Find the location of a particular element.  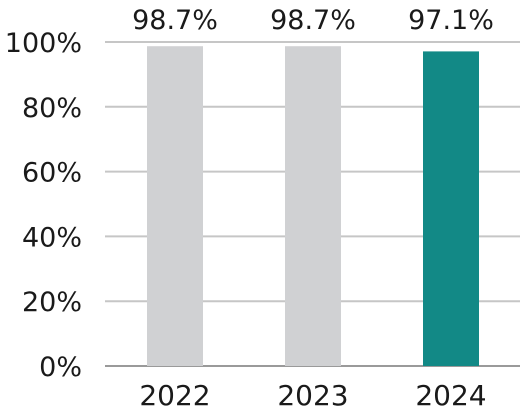

data-label-2022: 98.7% is located at coordinates (175, 20).